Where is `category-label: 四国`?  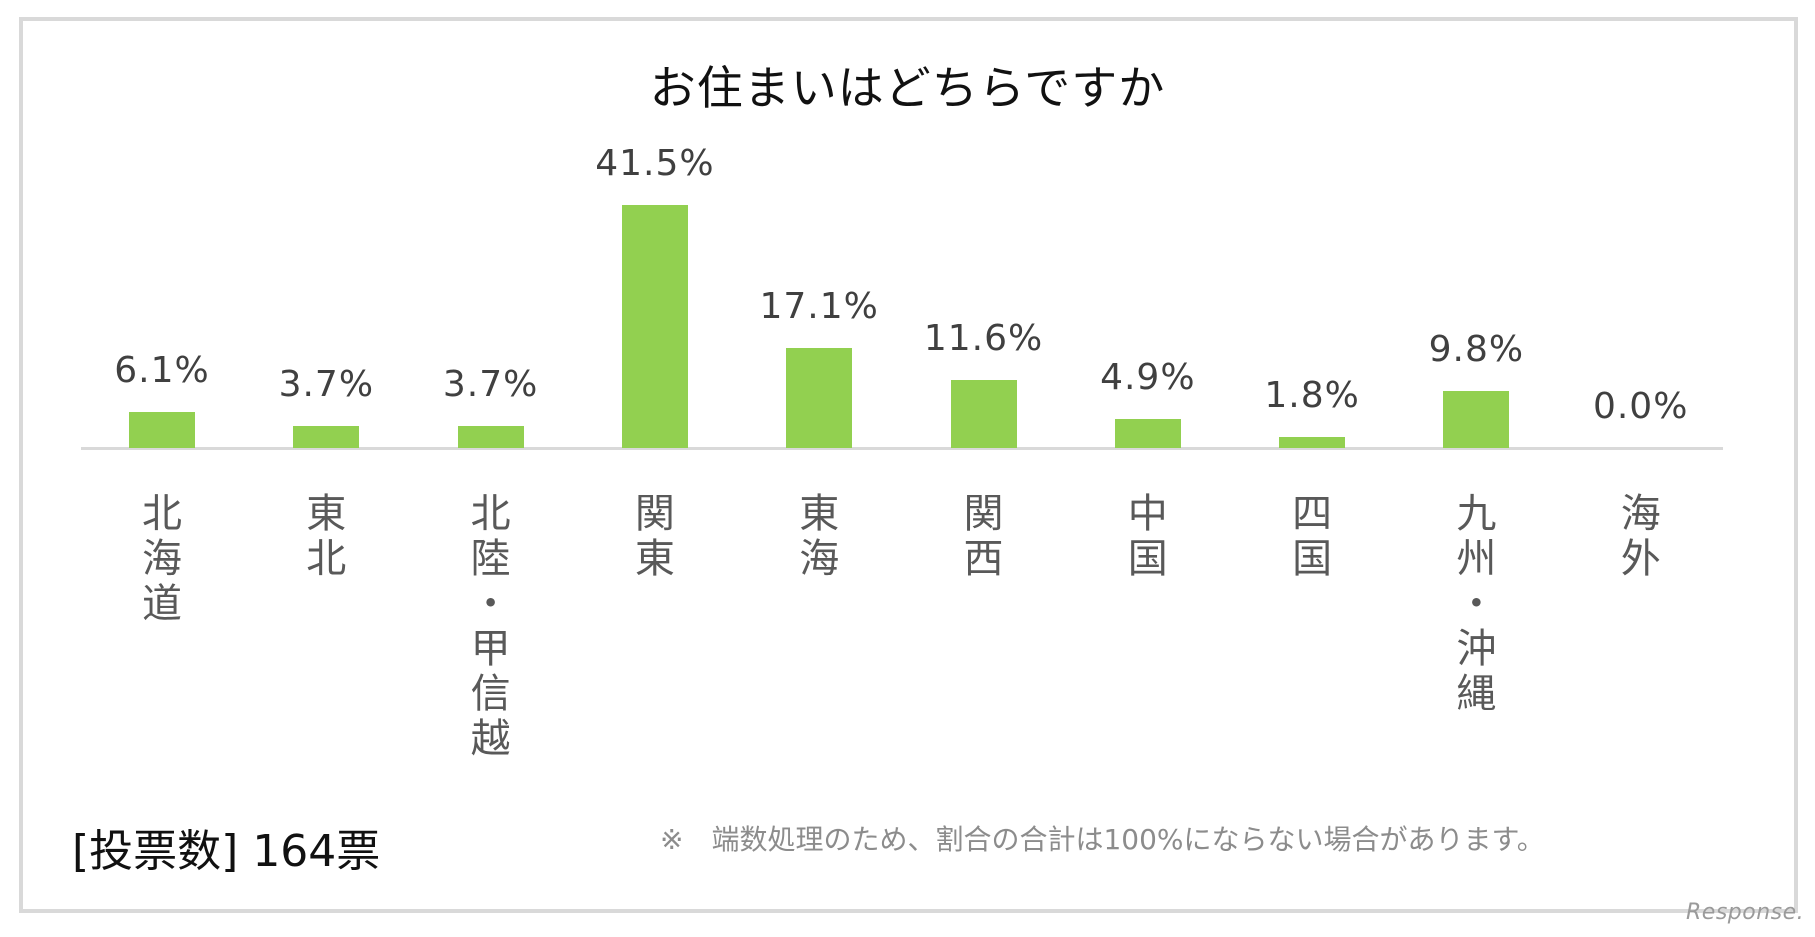 category-label: 四国 is located at coordinates (1312, 536).